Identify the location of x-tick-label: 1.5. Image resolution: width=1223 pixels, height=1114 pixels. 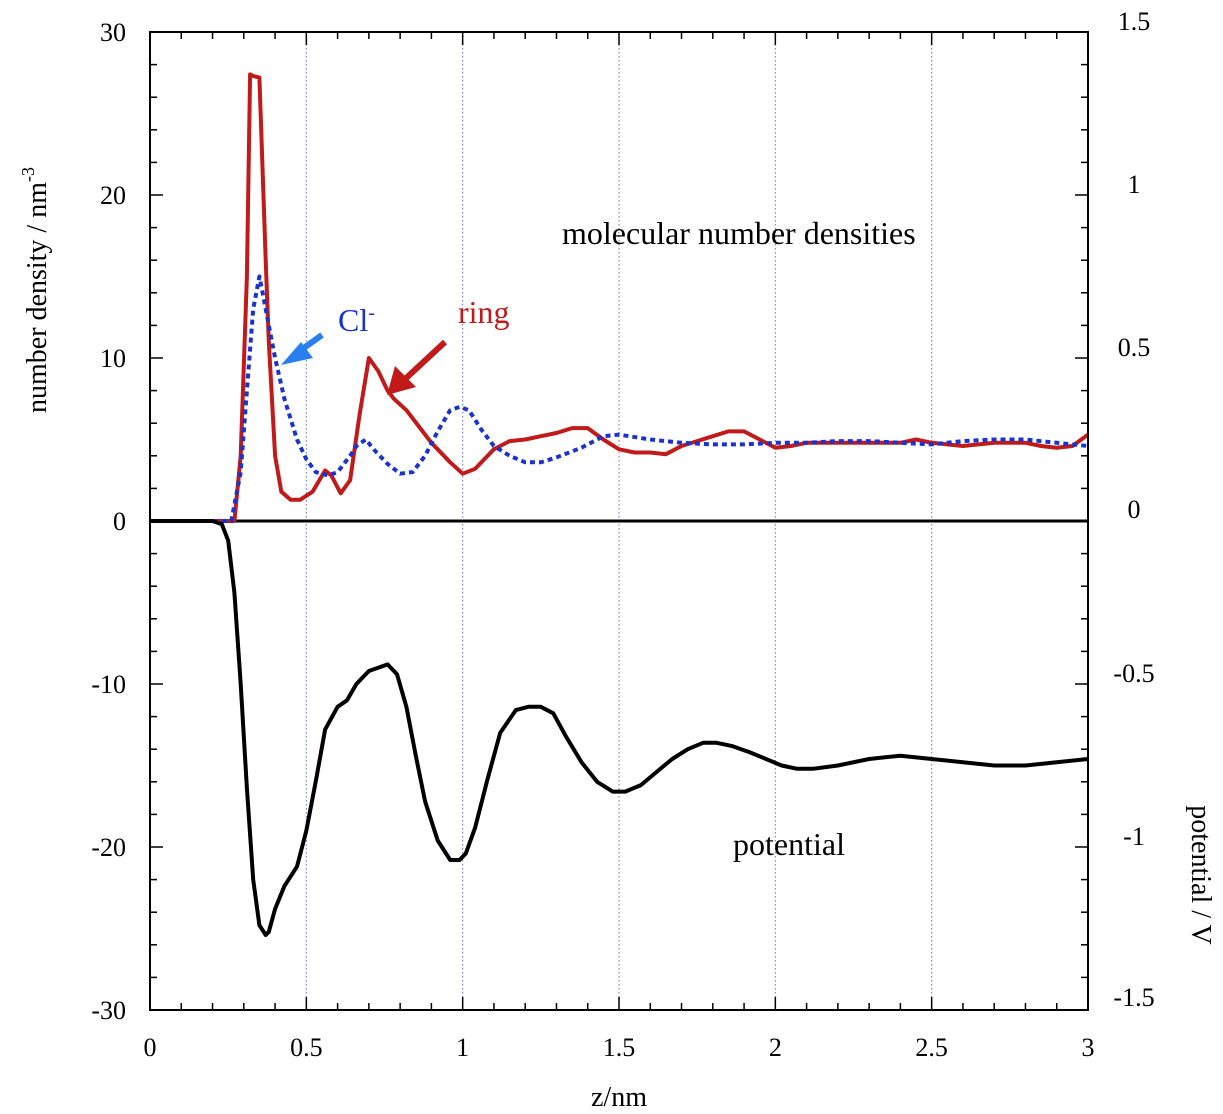
(619, 1047).